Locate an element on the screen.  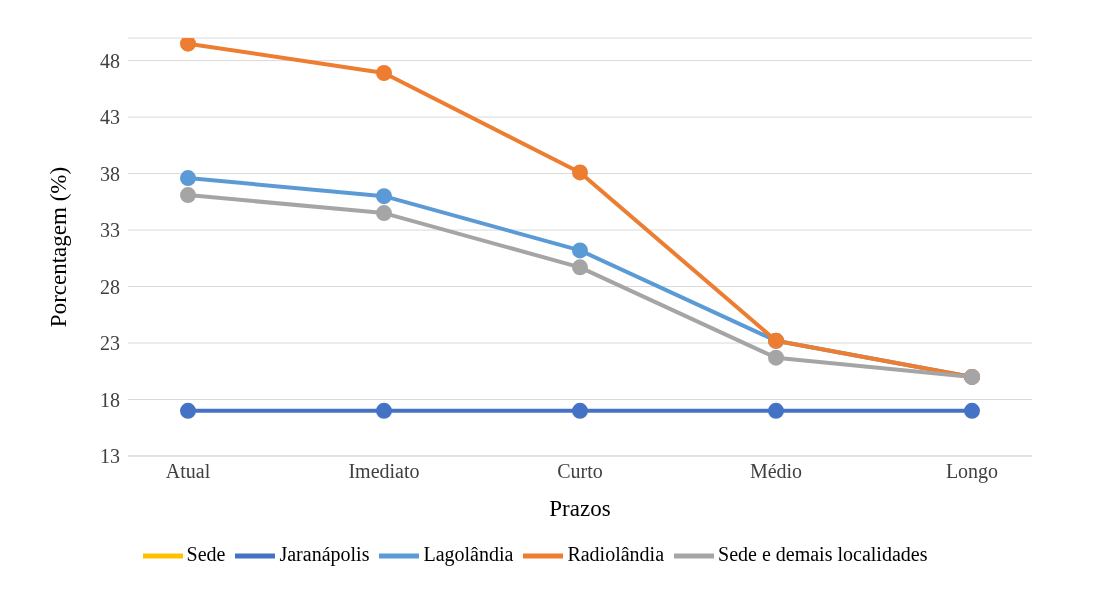
x-tick-label: Médio is located at coordinates (776, 471).